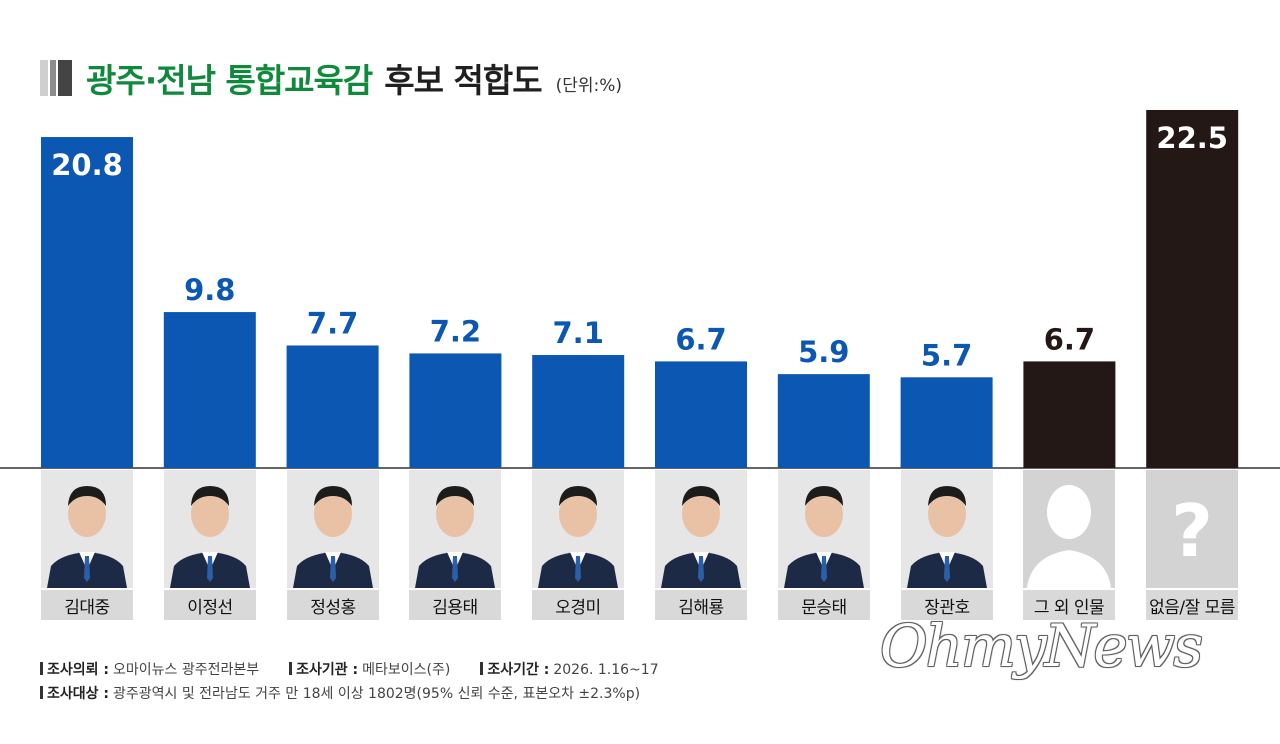 This screenshot has height=744, width=1280. I want to click on value-label-8: 5.7, so click(946, 355).